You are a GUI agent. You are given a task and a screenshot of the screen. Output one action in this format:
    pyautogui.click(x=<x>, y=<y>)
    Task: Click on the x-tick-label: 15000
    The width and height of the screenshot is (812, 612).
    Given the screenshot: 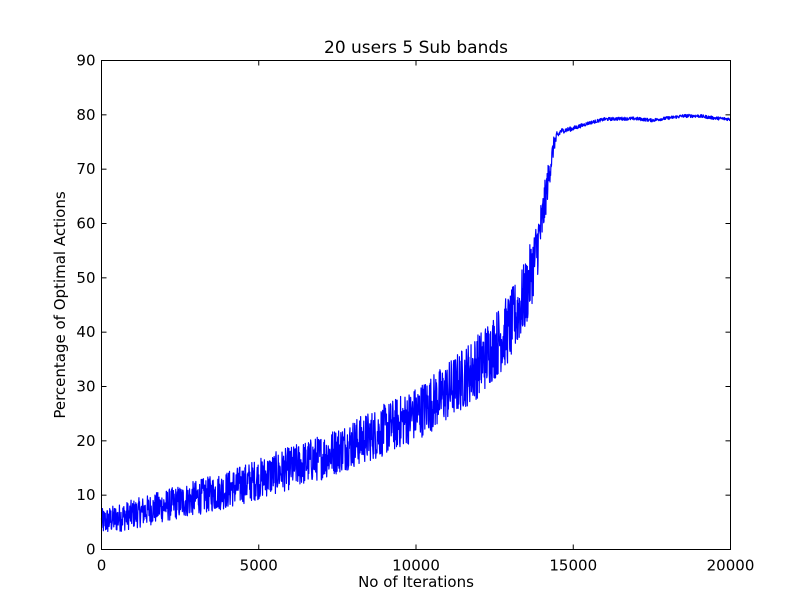 What is the action you would take?
    pyautogui.click(x=573, y=566)
    